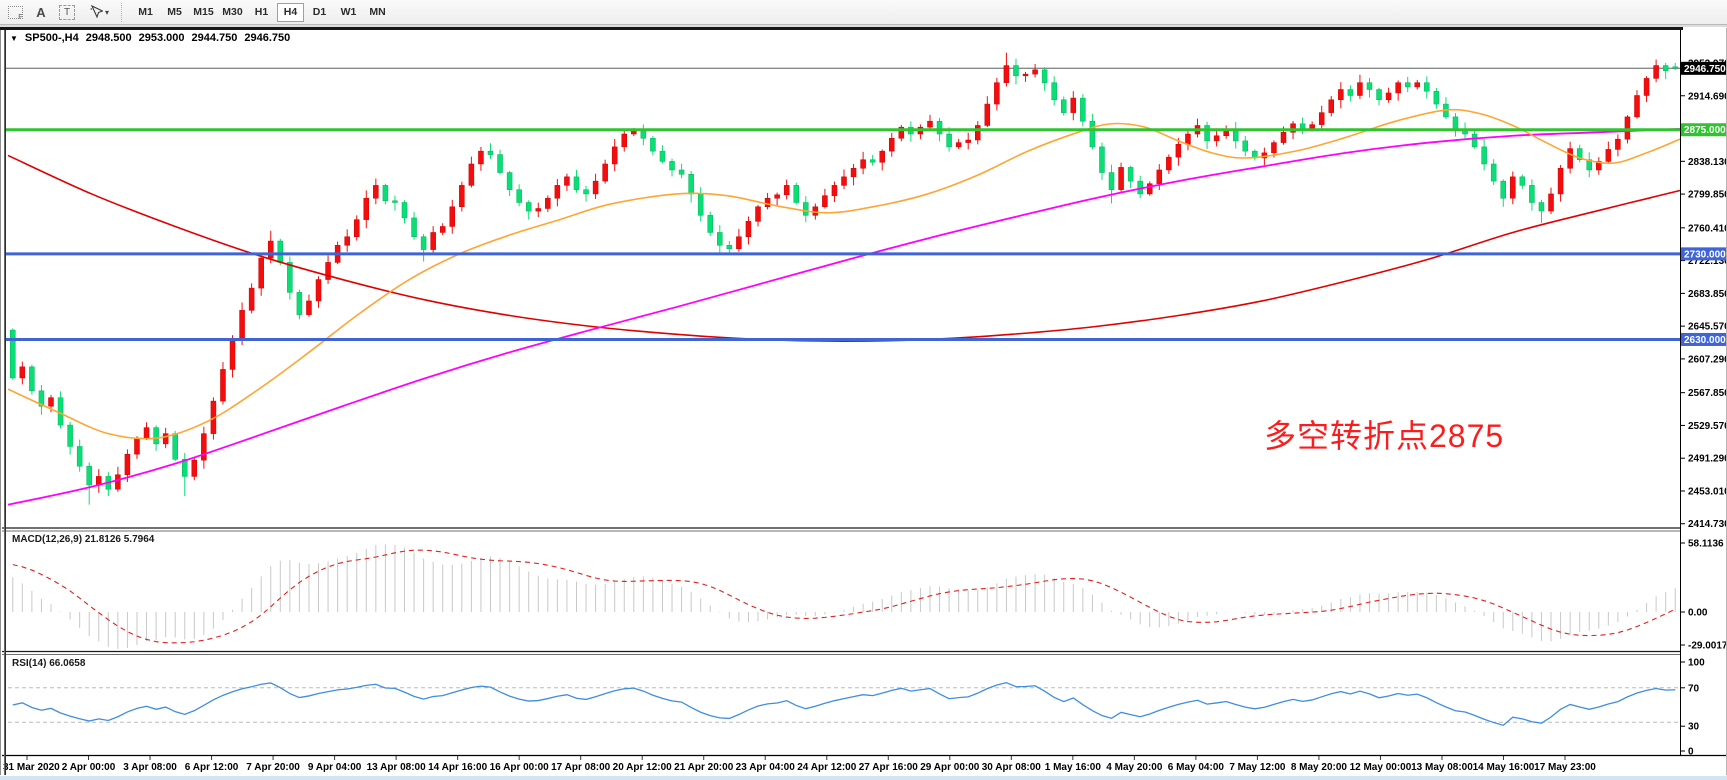 Image resolution: width=1727 pixels, height=780 pixels. What do you see at coordinates (1698, 613) in the screenshot?
I see `svg-text: 0.00` at bounding box center [1698, 613].